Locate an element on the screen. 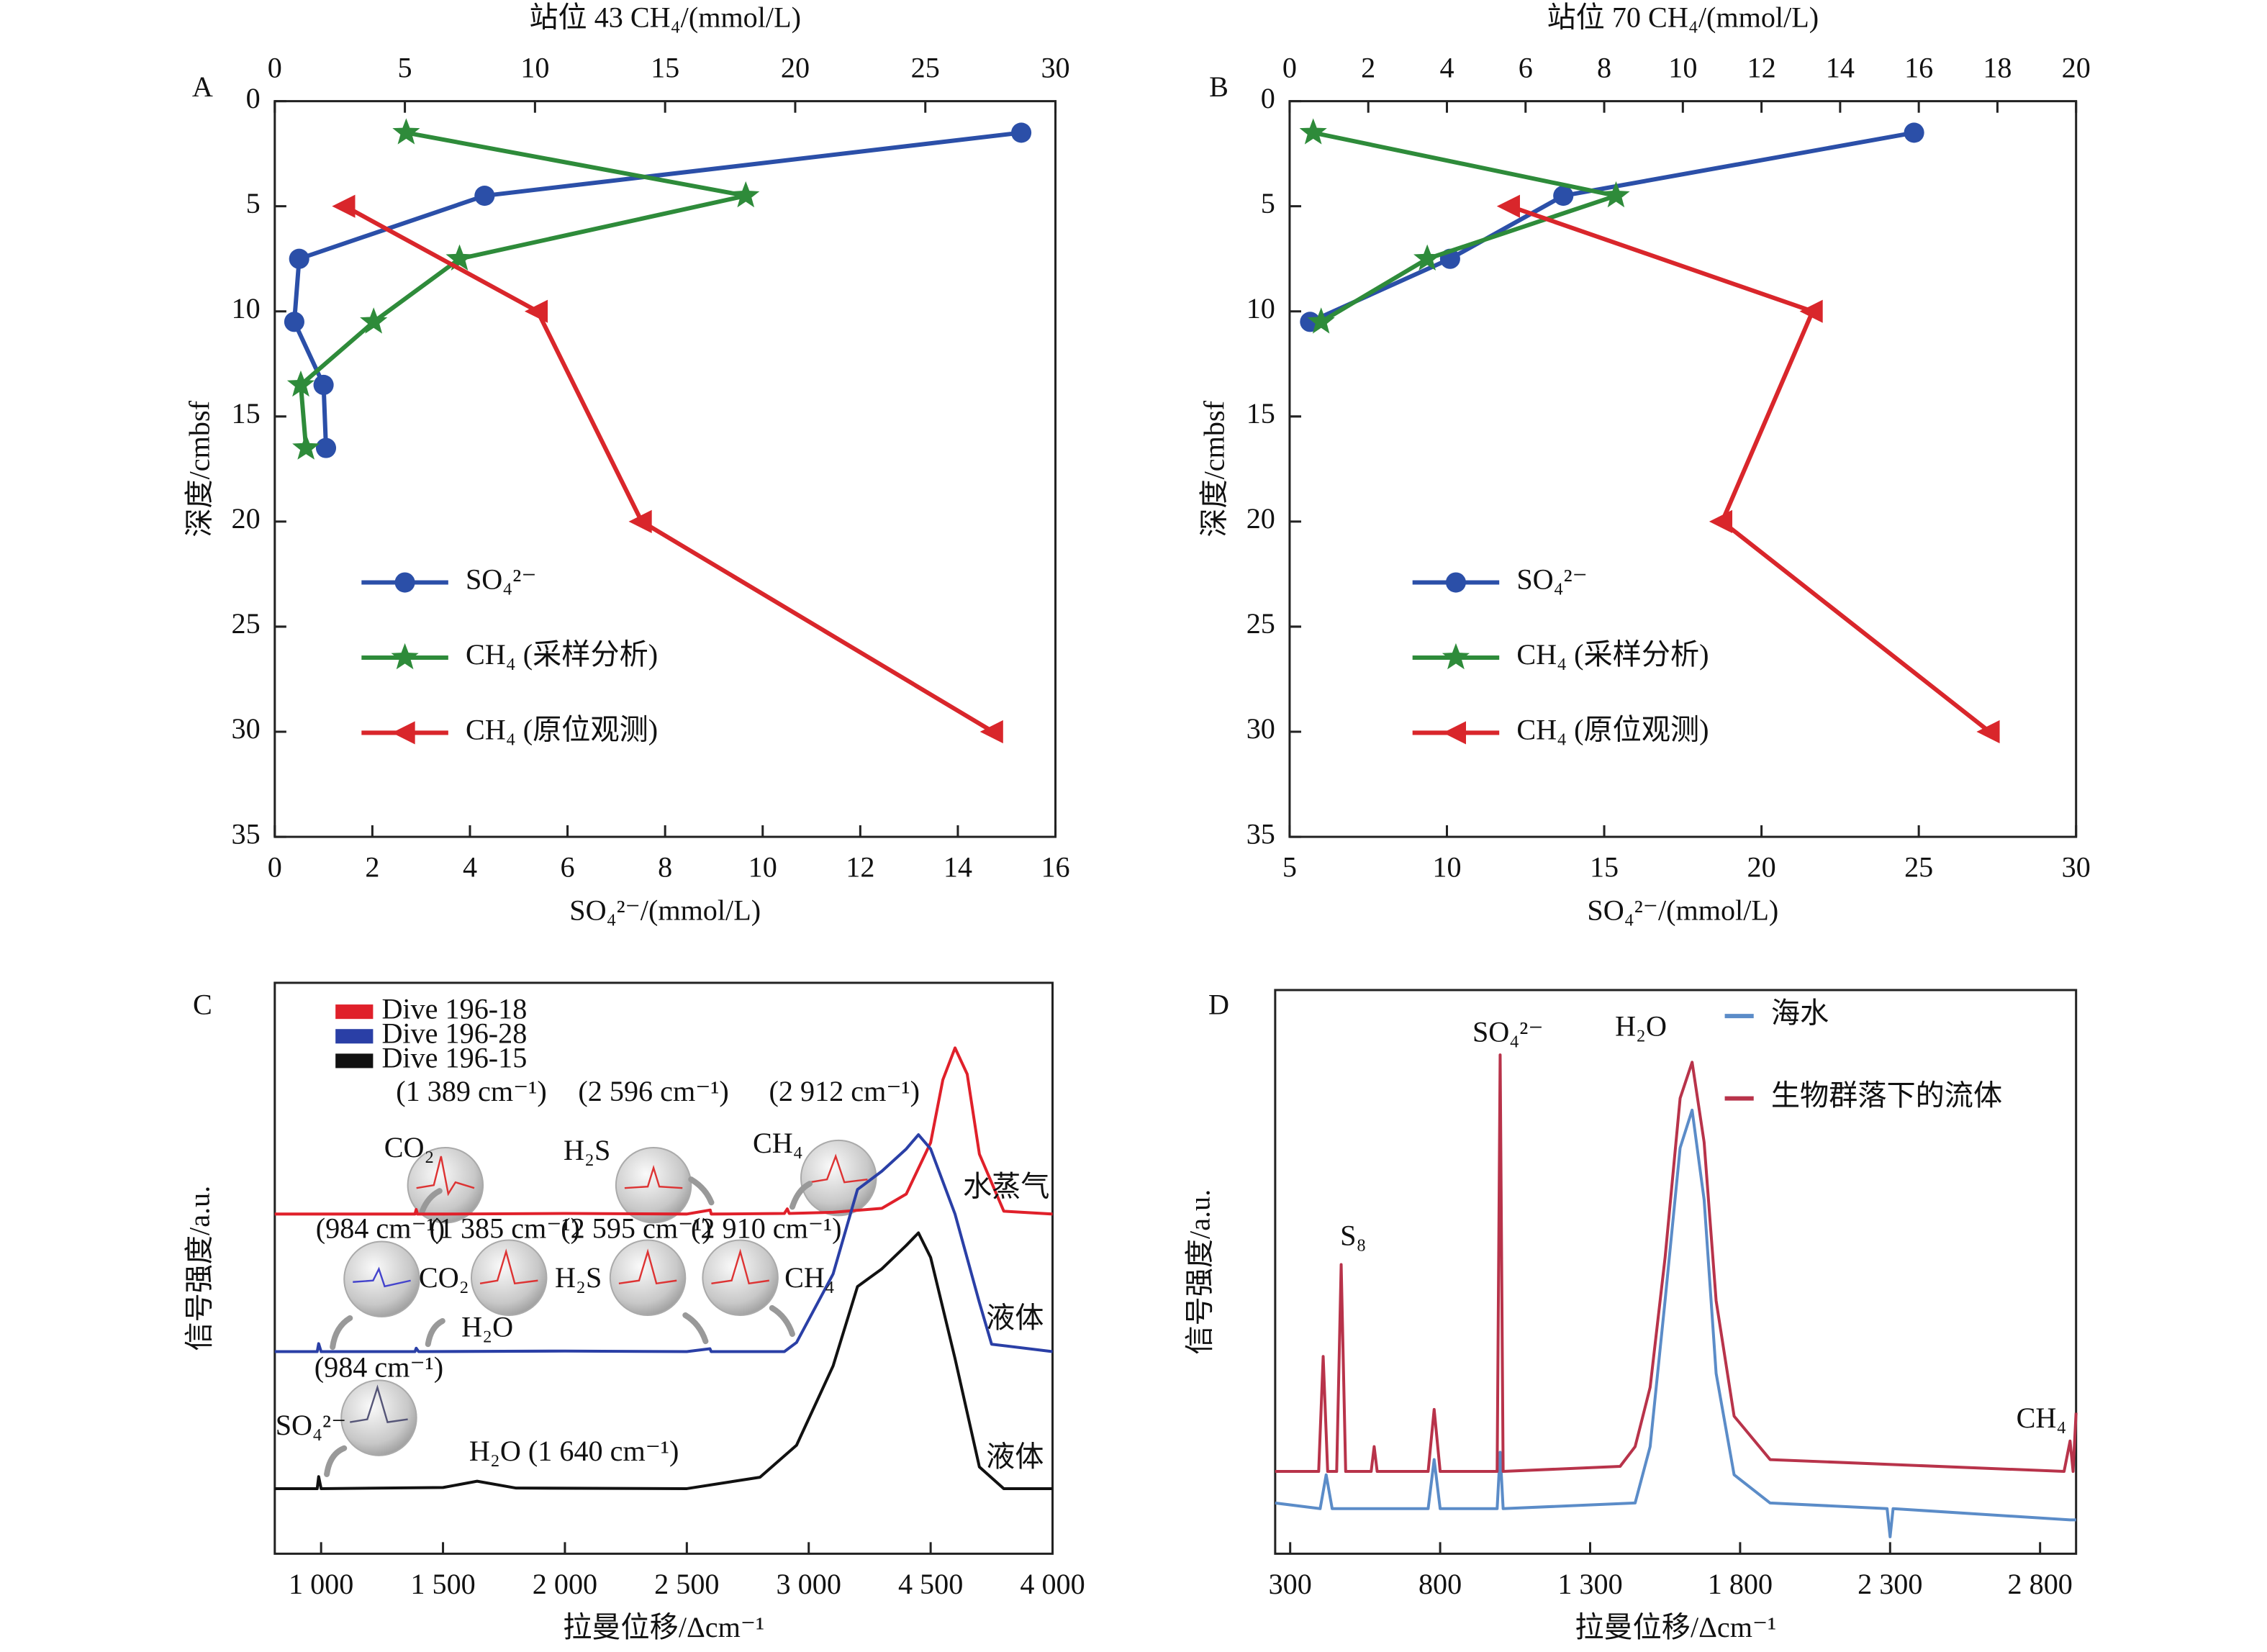 Image resolution: width=2267 pixels, height=1652 pixels. y-tick-label: 25 is located at coordinates (247, 623).